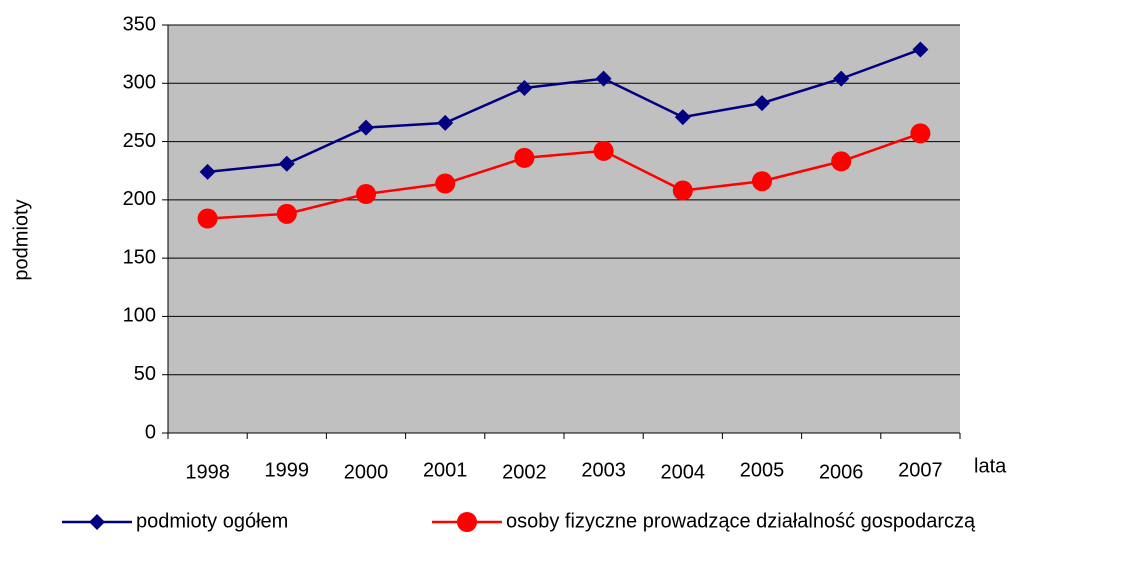 The width and height of the screenshot is (1126, 572). What do you see at coordinates (603, 470) in the screenshot?
I see `x-tick-label: 2003` at bounding box center [603, 470].